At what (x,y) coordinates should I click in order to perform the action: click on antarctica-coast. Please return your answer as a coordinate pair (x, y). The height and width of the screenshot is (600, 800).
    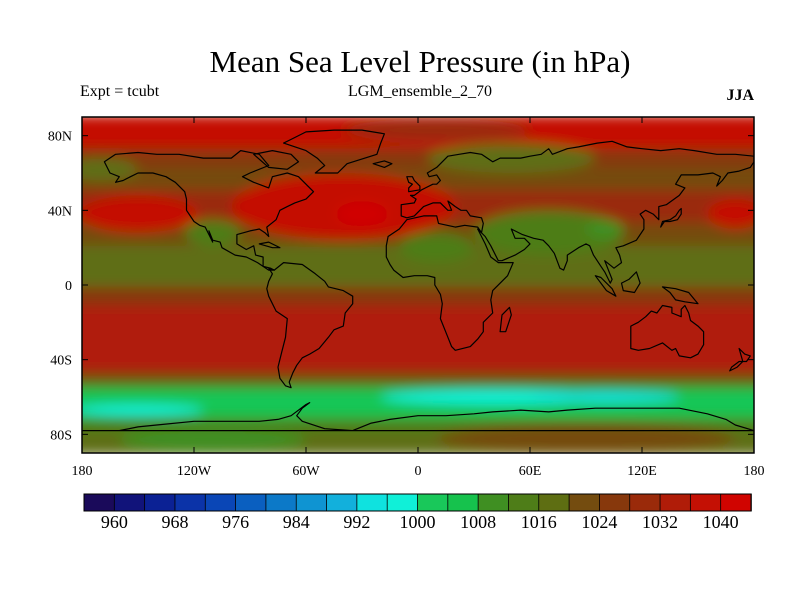
    Looking at the image, I should click on (418, 417).